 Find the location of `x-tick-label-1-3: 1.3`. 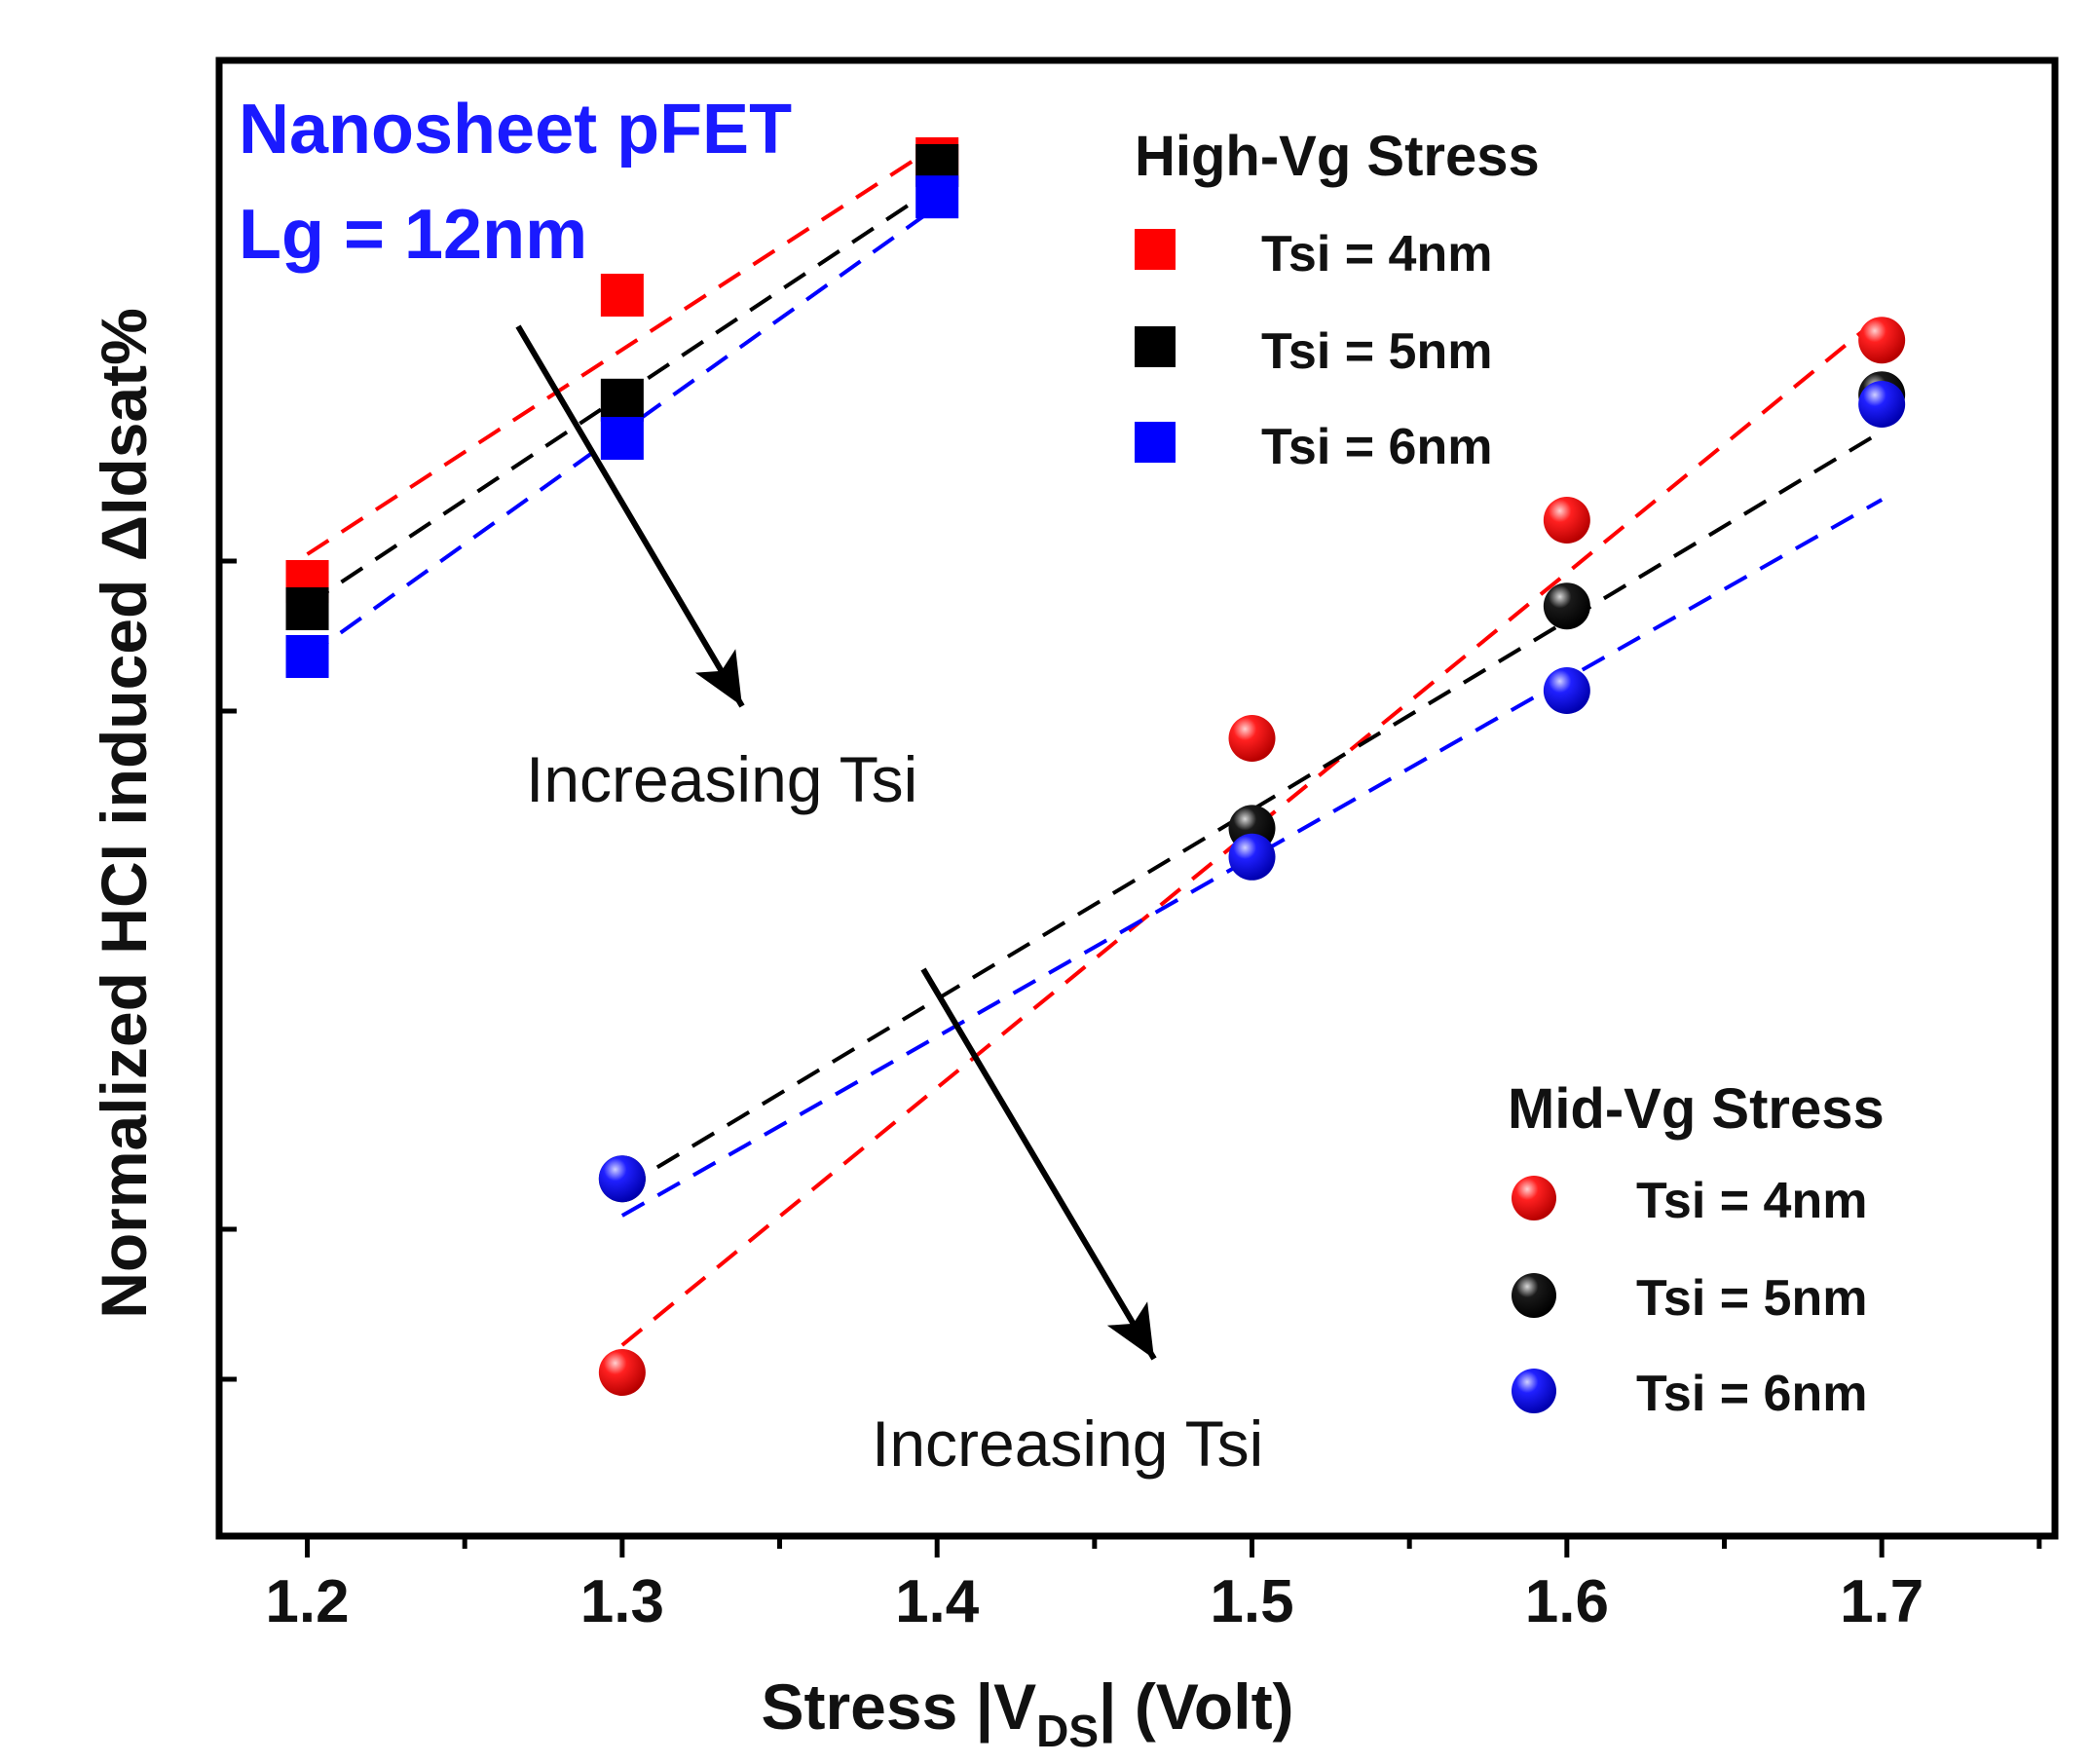

x-tick-label-1-3: 1.3 is located at coordinates (622, 1601).